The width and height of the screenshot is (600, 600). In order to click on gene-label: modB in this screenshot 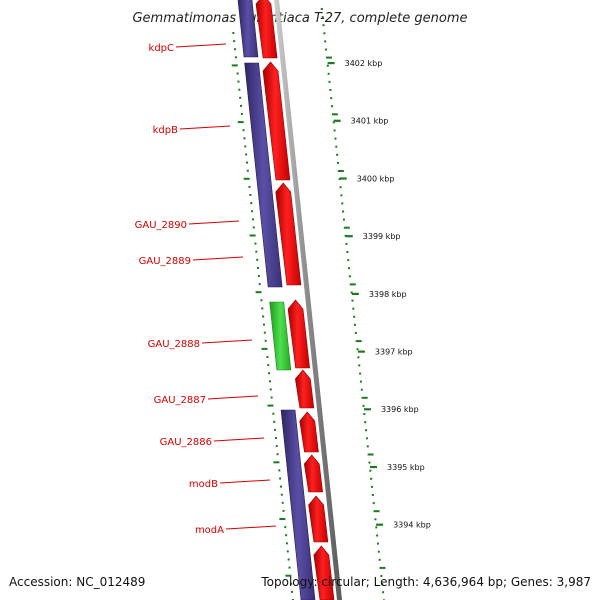, I will do `click(203, 484)`.